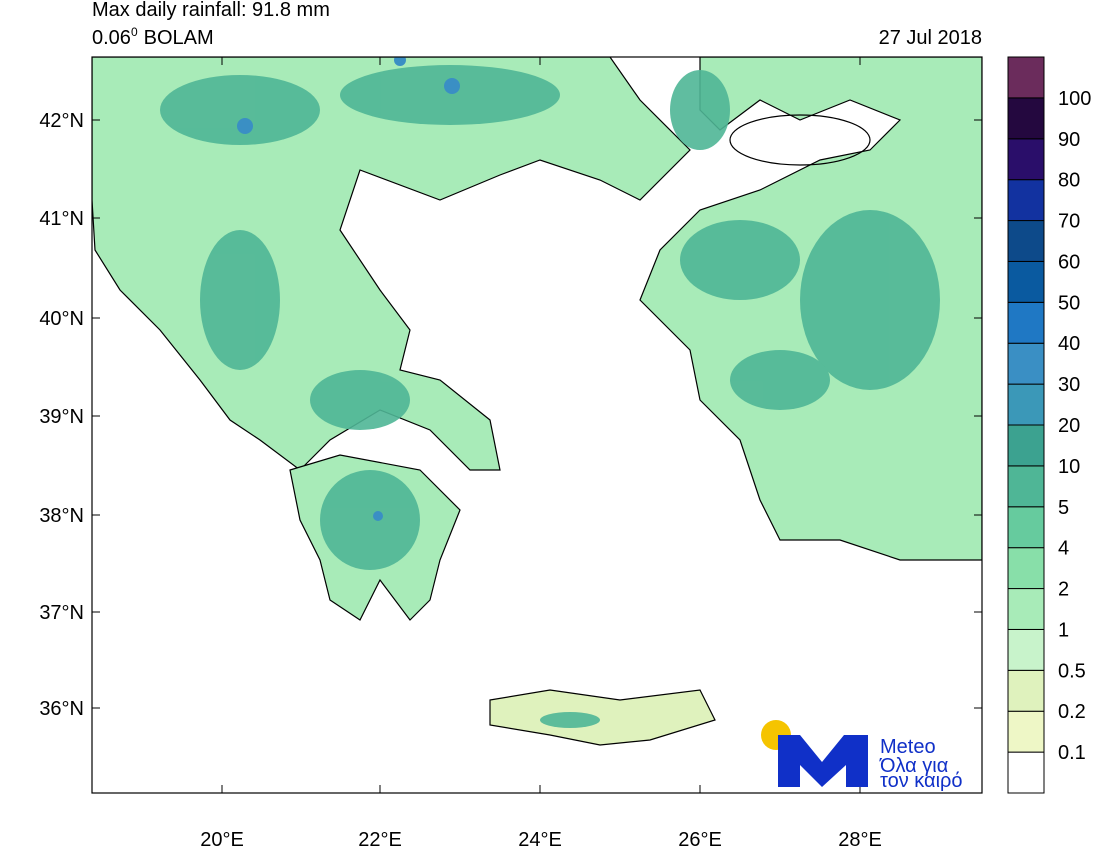 The image size is (1106, 852). What do you see at coordinates (179, 38) in the screenshot?
I see `model-name: BOLAM` at bounding box center [179, 38].